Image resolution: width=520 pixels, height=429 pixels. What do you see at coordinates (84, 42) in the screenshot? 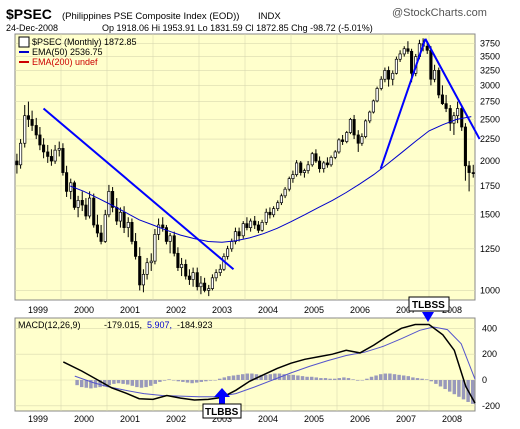
I see `legend-main: $PSEC (Monthly) 1872.85` at bounding box center [84, 42].